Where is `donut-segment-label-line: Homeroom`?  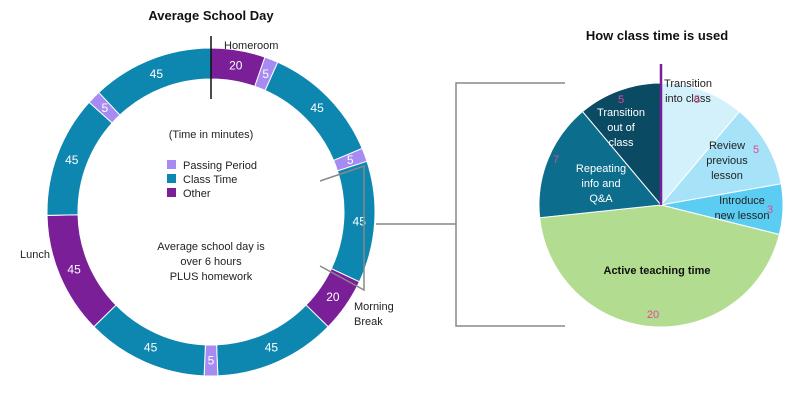 donut-segment-label-line: Homeroom is located at coordinates (251, 46).